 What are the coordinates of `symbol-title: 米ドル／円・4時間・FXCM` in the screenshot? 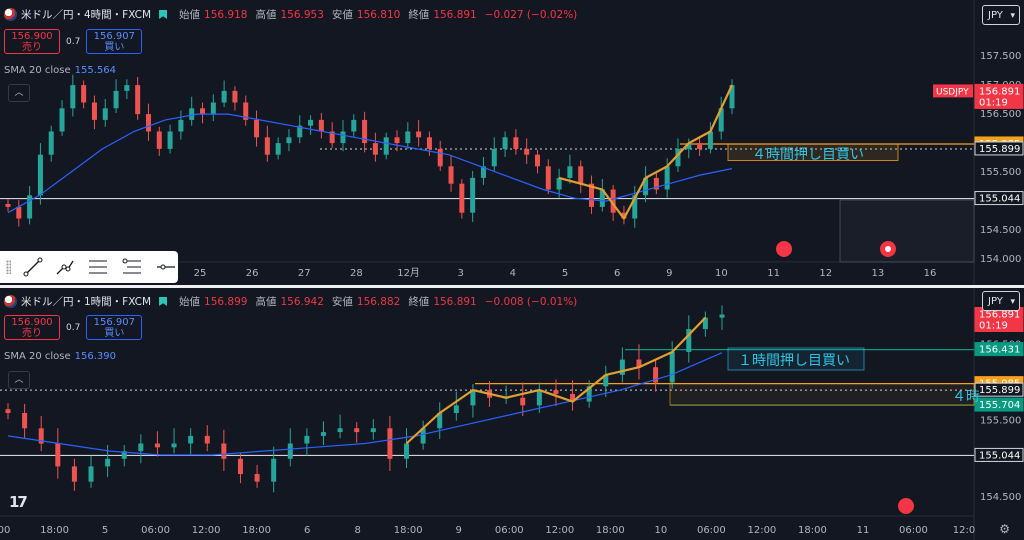 It's located at (86, 15).